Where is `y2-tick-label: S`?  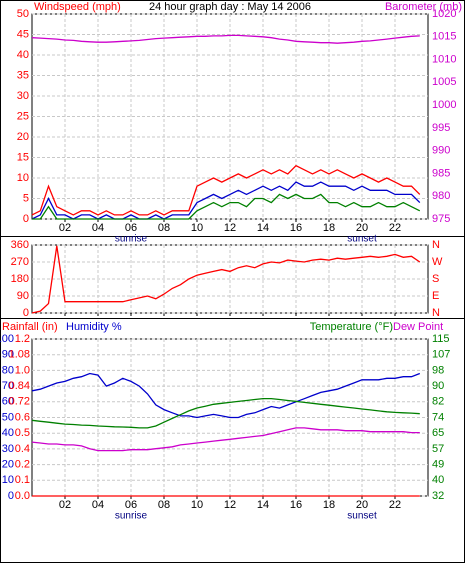
y2-tick-label: S is located at coordinates (435, 279).